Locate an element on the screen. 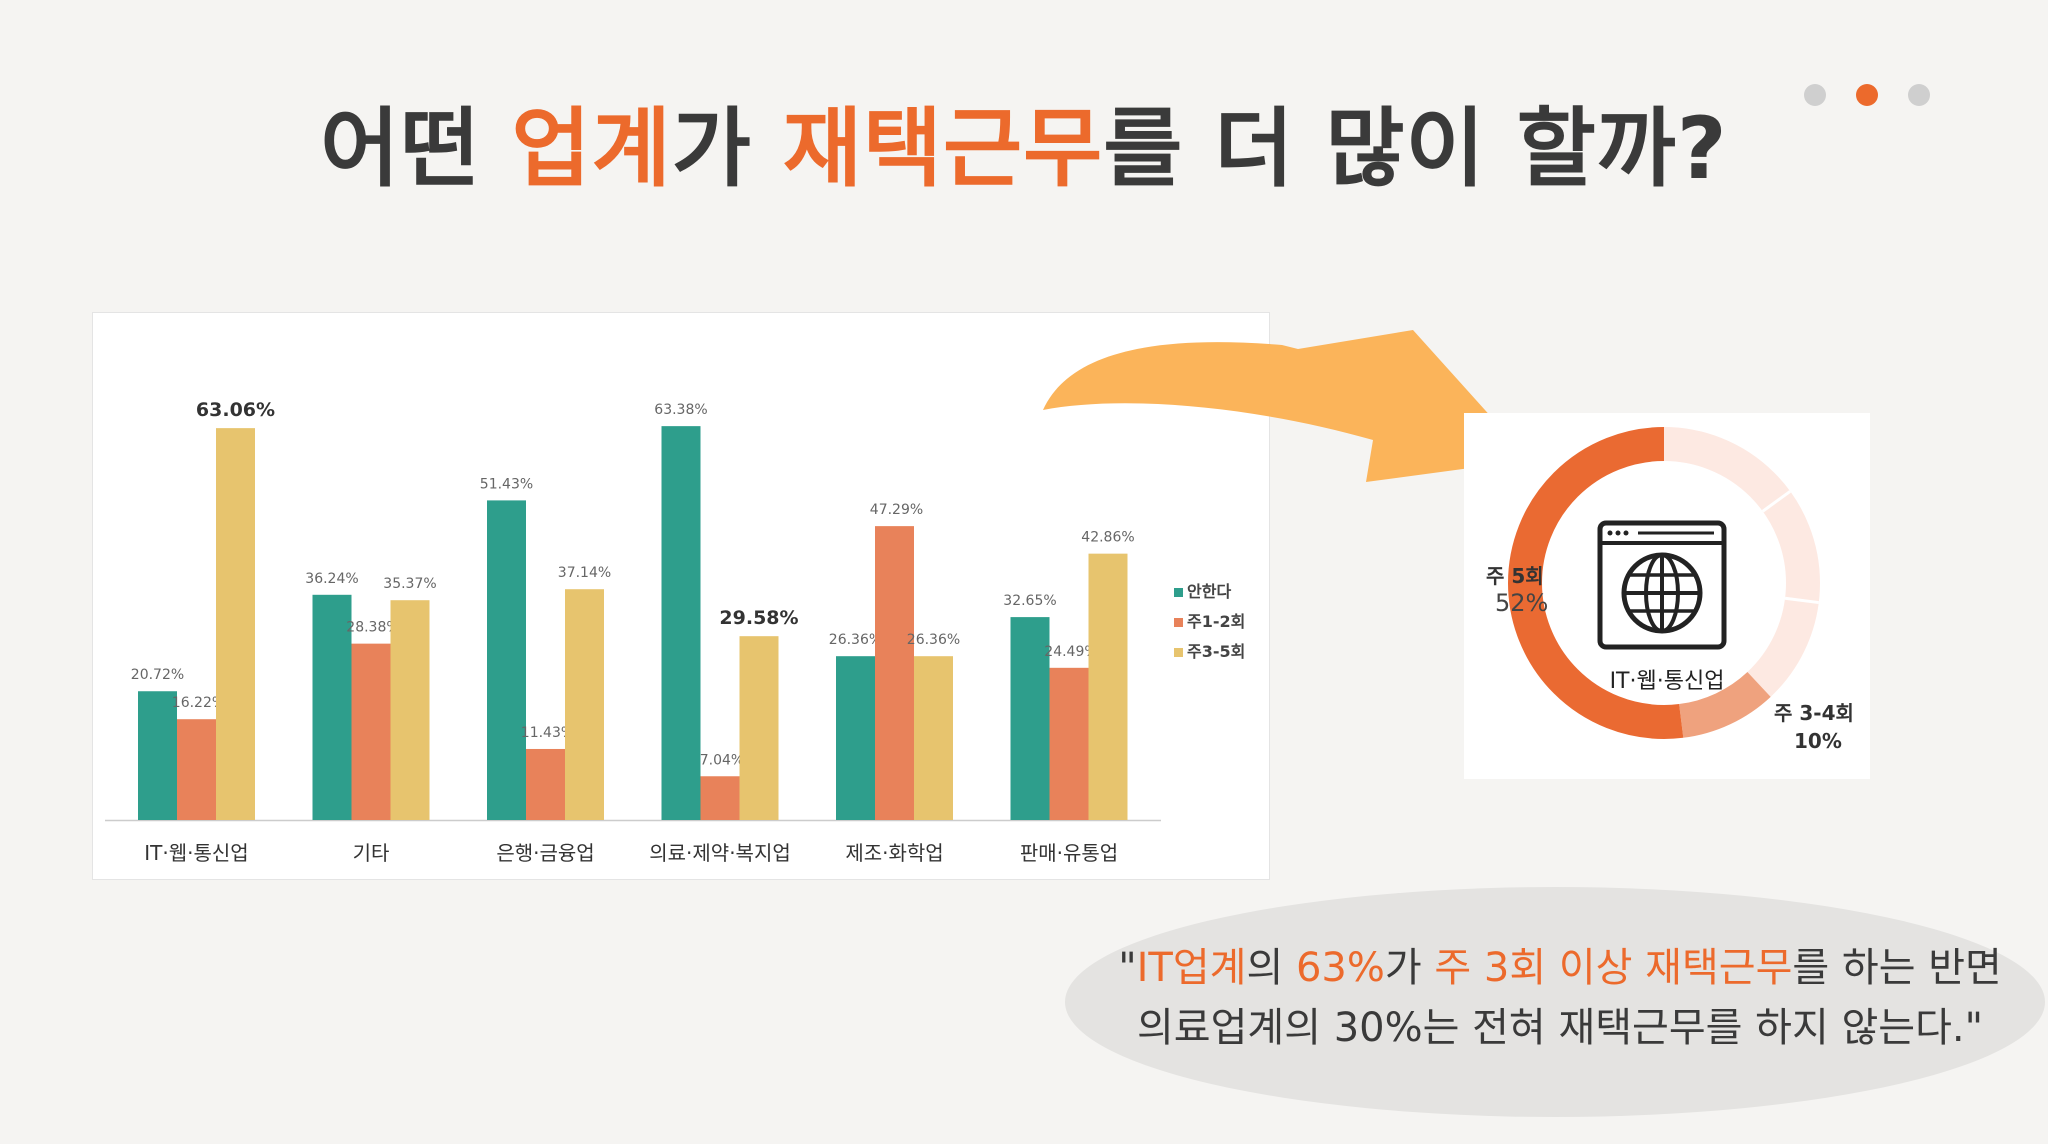  title-part: 가 is located at coordinates (727, 149).